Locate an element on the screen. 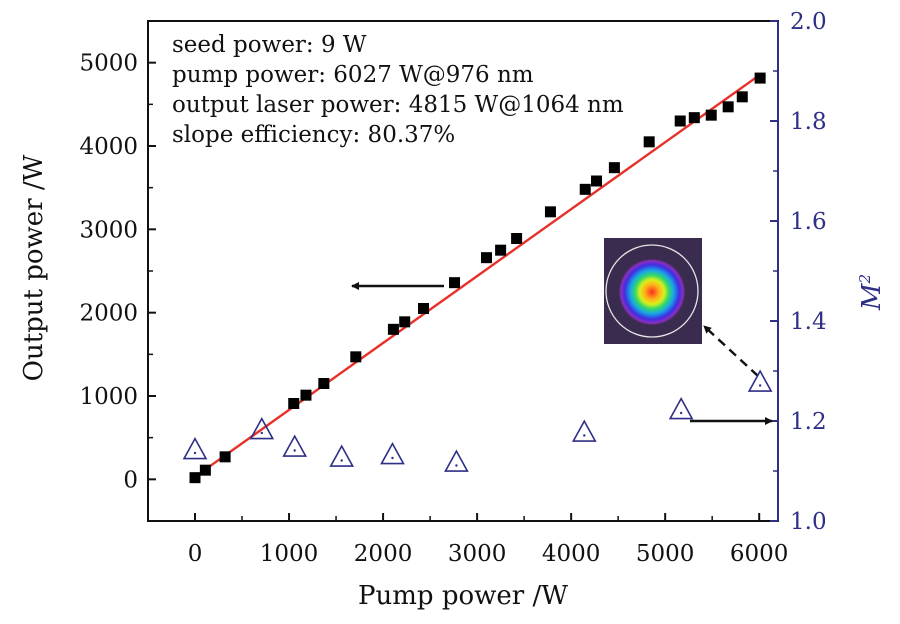  beam-profile-inset is located at coordinates (653, 291).